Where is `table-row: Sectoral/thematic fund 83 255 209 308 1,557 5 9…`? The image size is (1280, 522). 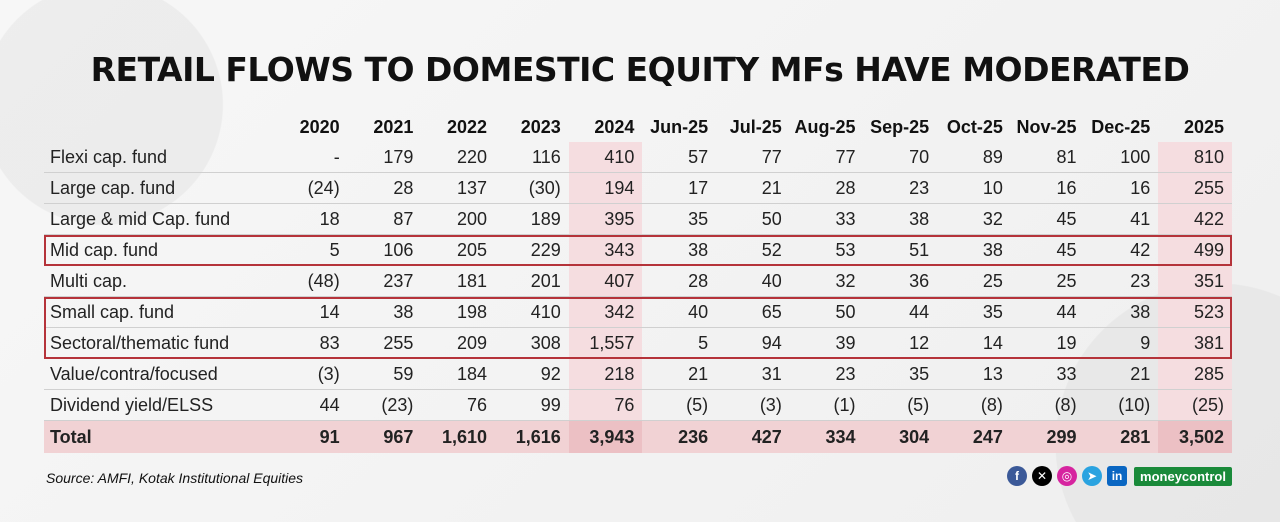 table-row: Sectoral/thematic fund 83 255 209 308 1,557 5 9… is located at coordinates (638, 343).